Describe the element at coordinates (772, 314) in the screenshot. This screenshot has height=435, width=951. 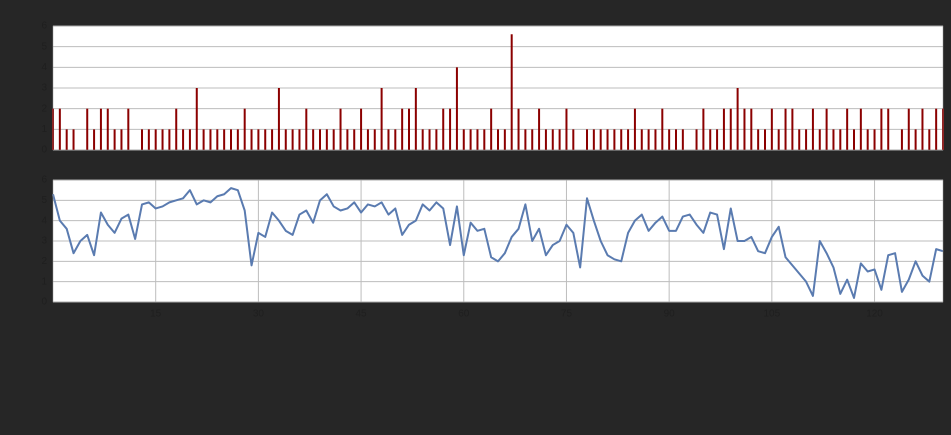
I see `x-tick-label: 105` at that location.